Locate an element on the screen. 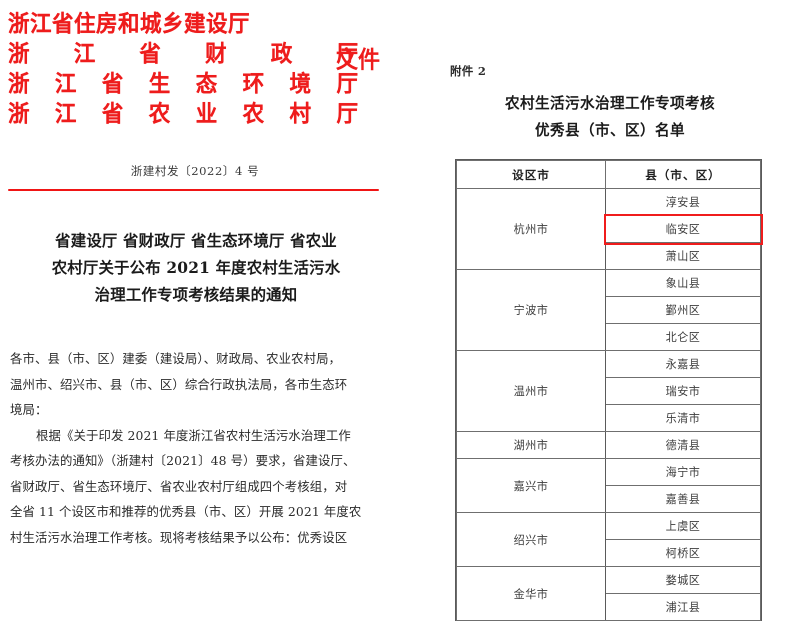 The height and width of the screenshot is (621, 800). cell-county: 婺城区 is located at coordinates (683, 580).